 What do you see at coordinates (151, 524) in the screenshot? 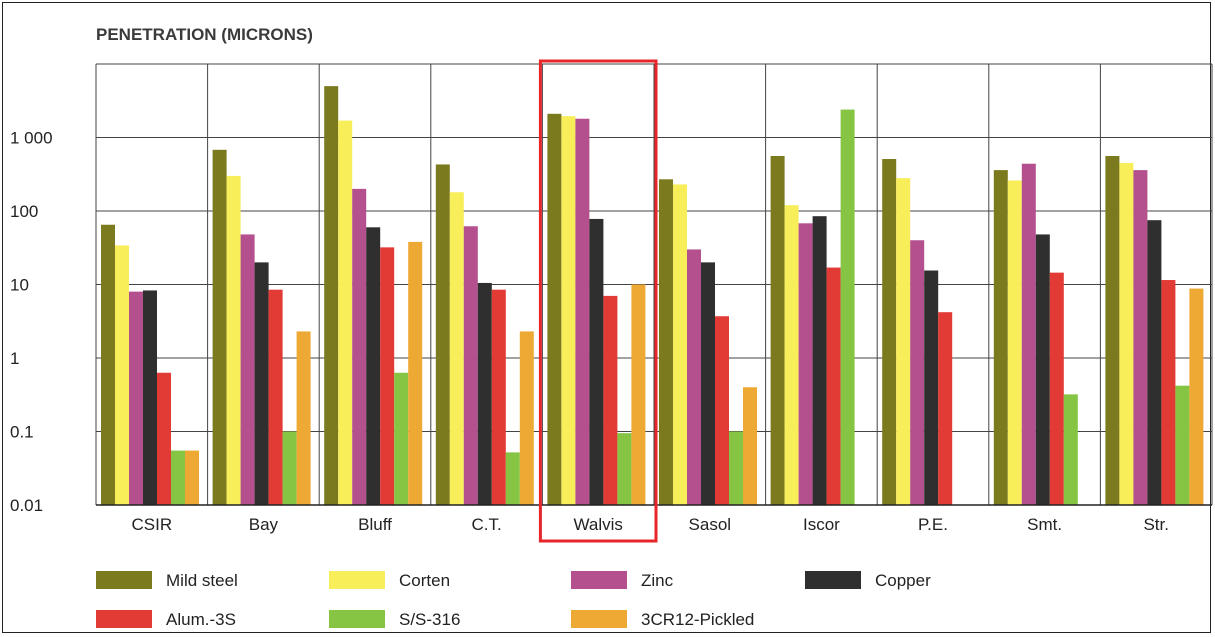
I see `x-category-label: CSIR` at bounding box center [151, 524].